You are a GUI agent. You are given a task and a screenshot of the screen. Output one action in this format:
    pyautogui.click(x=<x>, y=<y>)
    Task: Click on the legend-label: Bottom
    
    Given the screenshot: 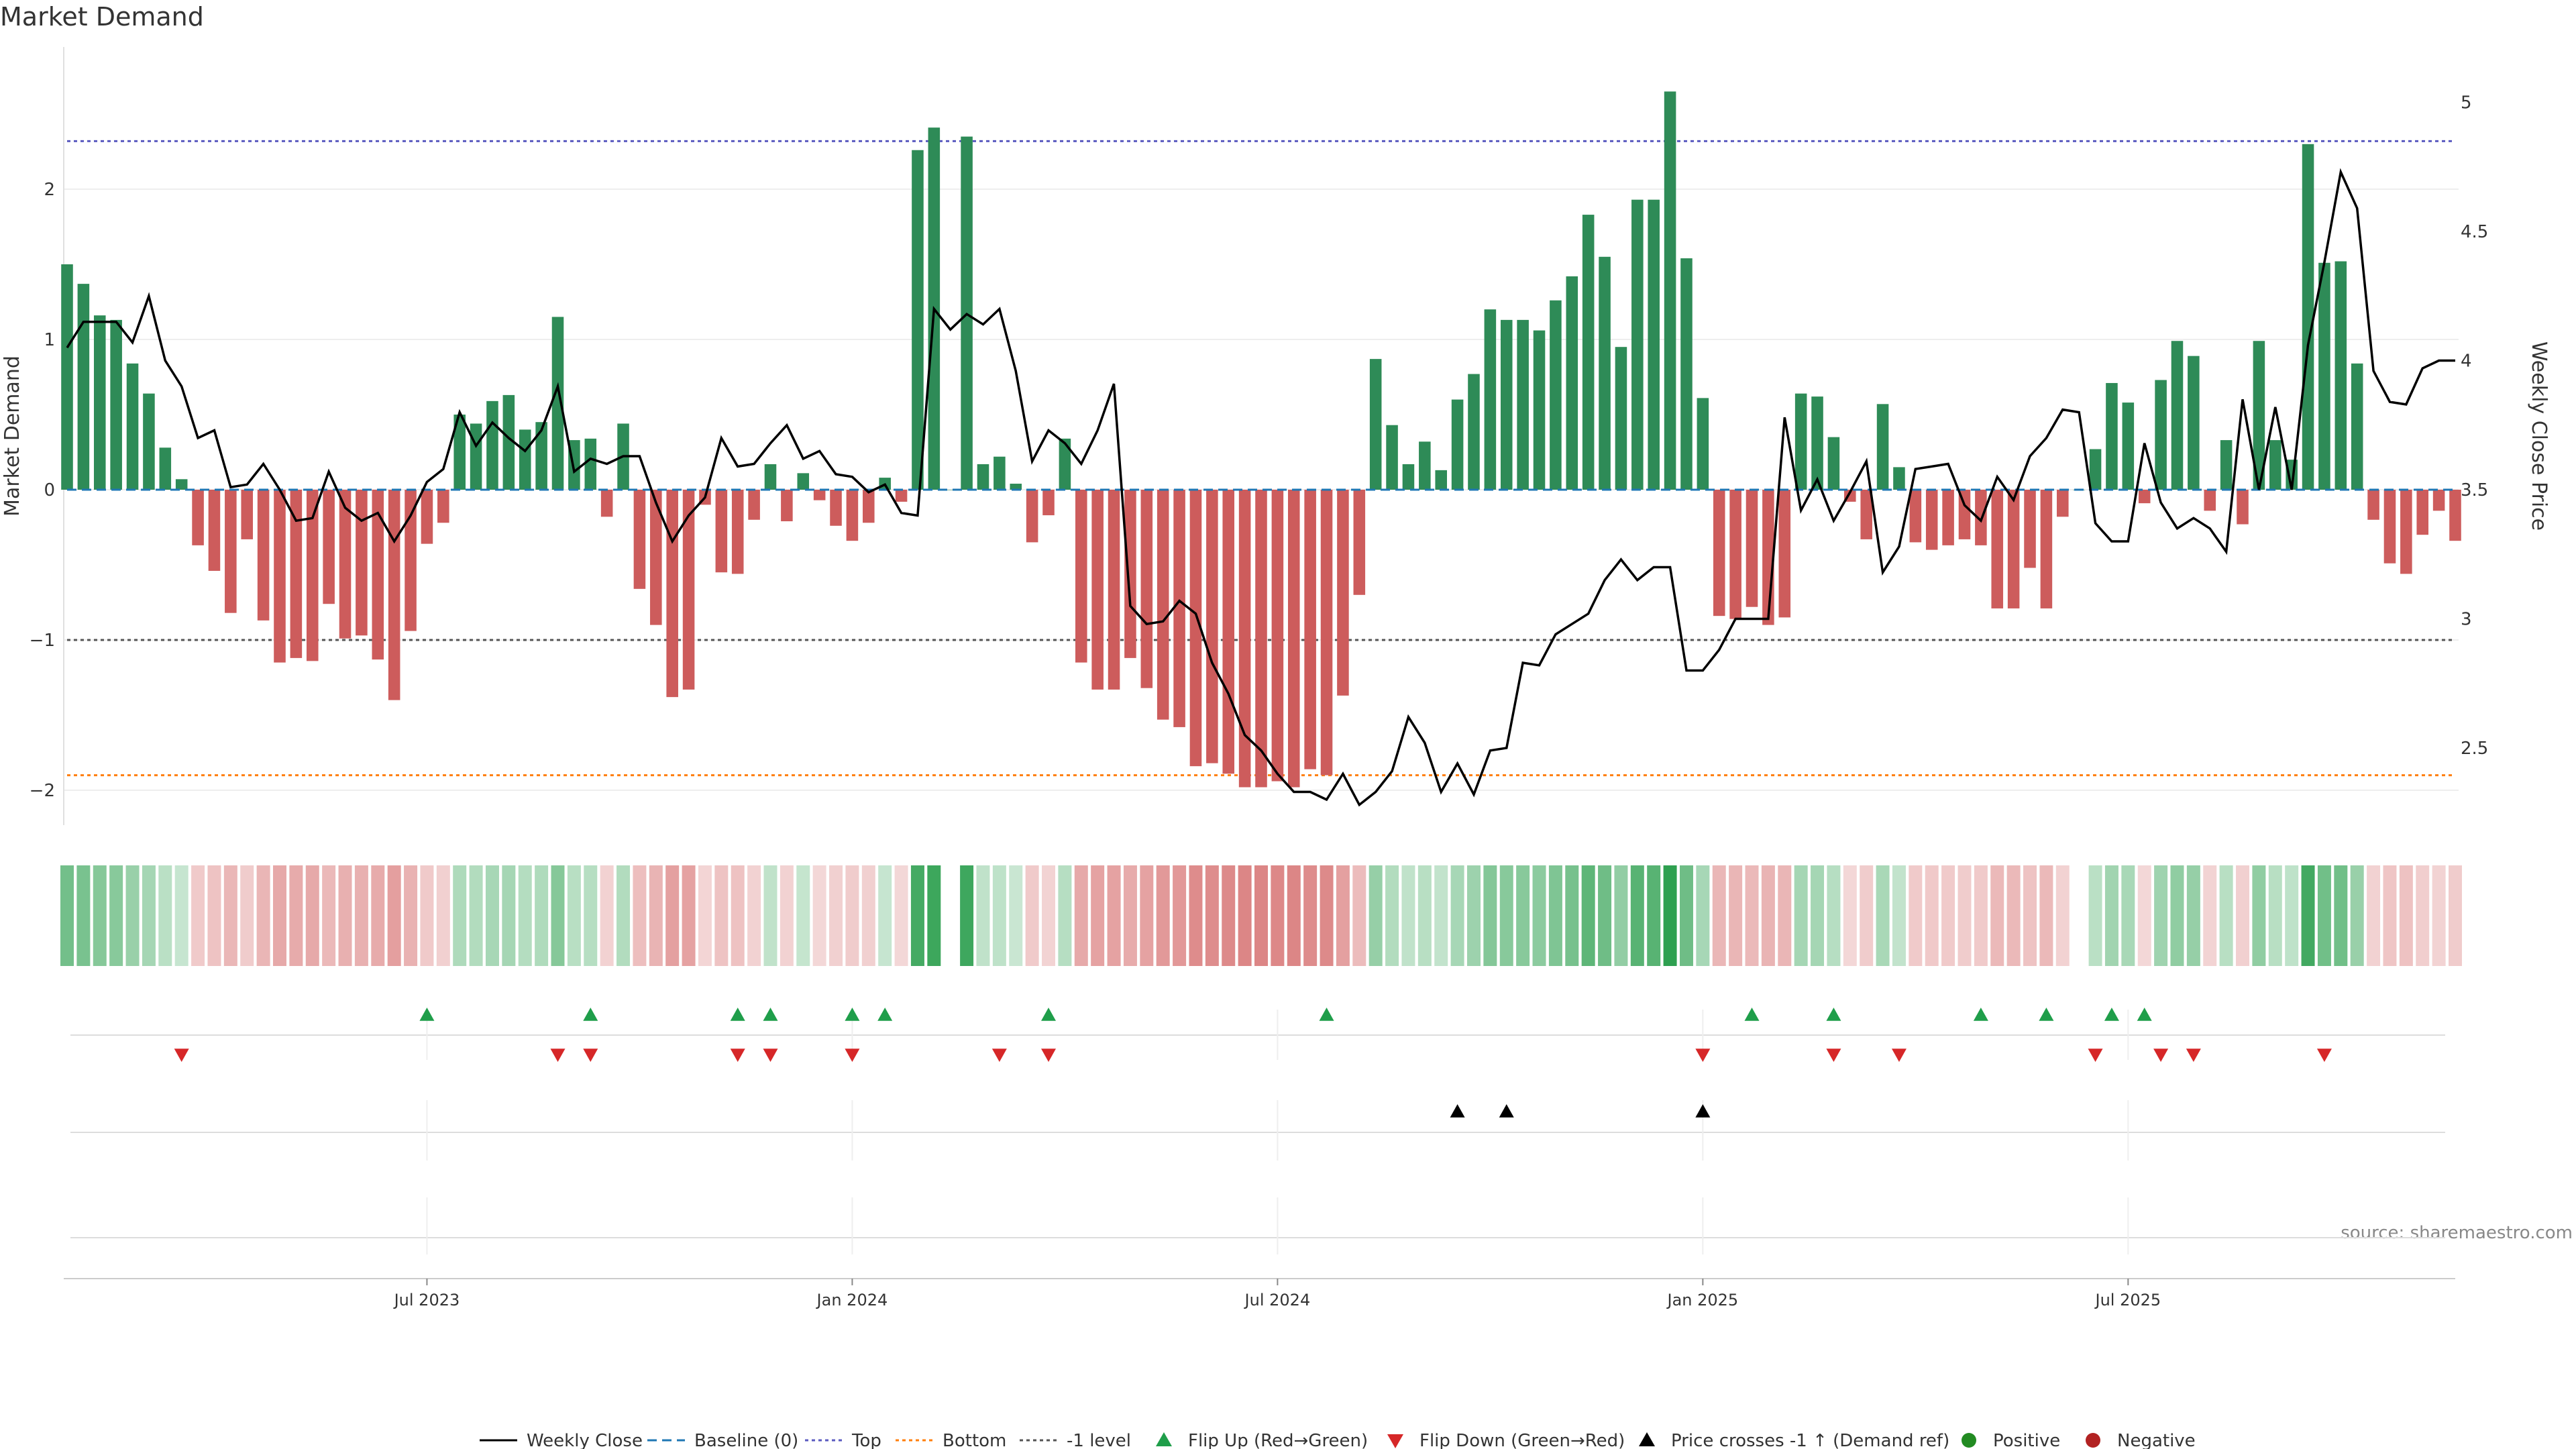 What is the action you would take?
    pyautogui.click(x=974, y=1440)
    